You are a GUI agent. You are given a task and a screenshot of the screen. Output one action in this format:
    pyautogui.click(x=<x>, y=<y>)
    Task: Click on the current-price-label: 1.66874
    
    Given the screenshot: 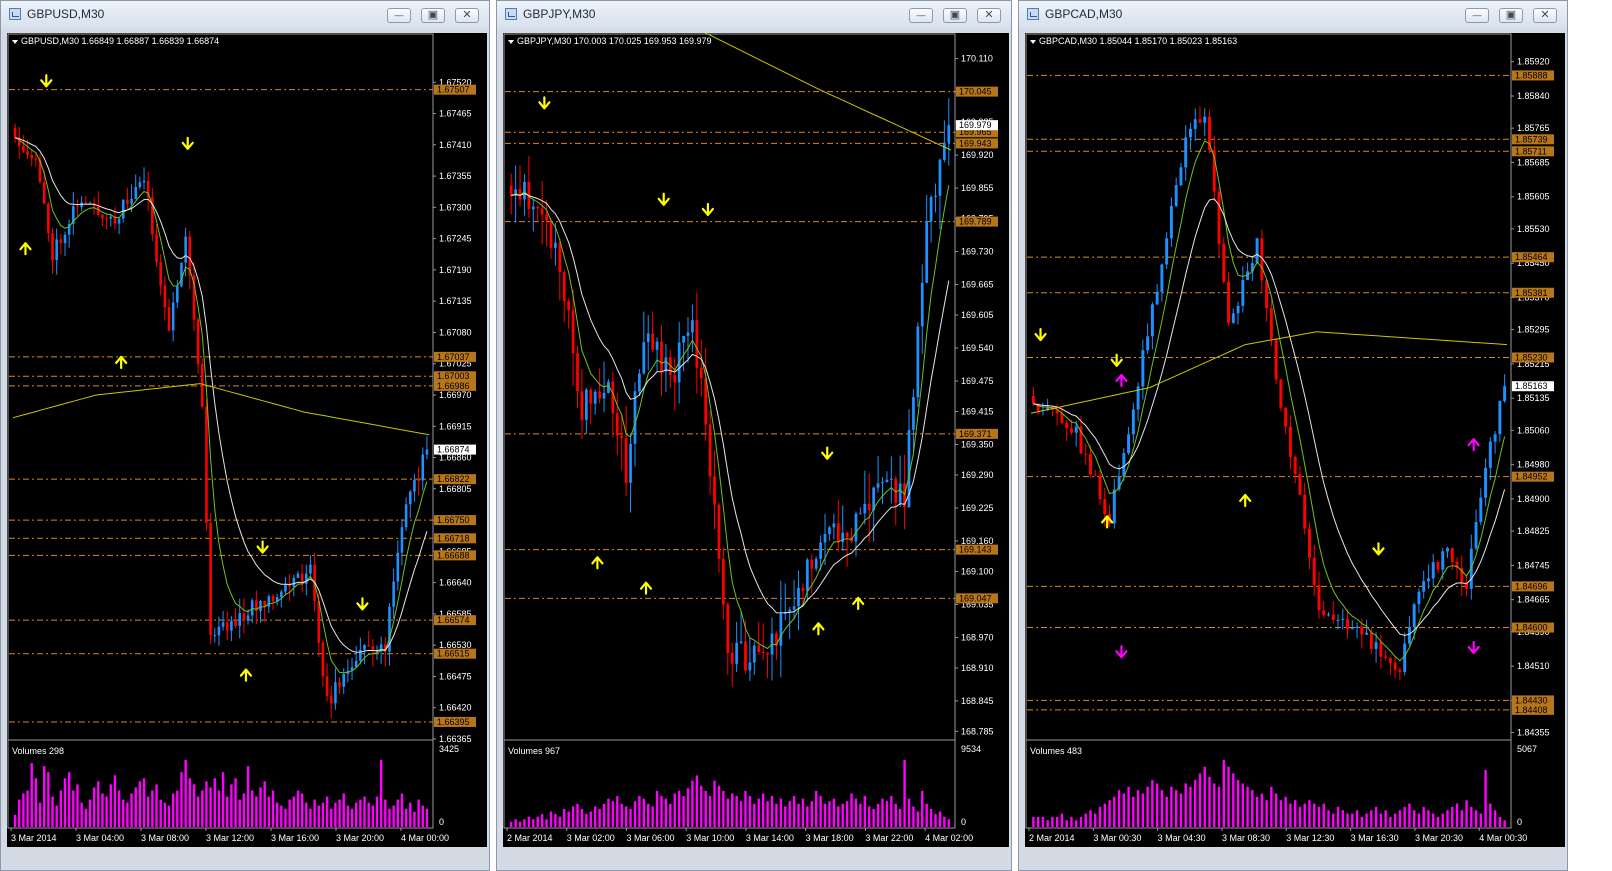 What is the action you would take?
    pyautogui.click(x=453, y=450)
    